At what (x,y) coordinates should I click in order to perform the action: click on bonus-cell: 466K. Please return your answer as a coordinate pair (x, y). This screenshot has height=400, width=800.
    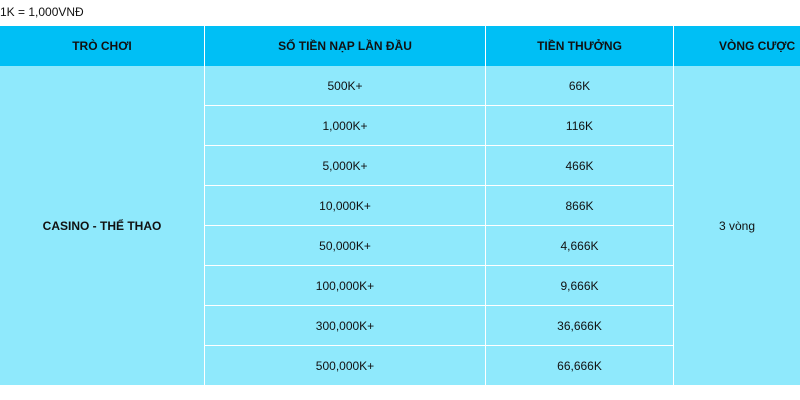
    Looking at the image, I should click on (580, 166).